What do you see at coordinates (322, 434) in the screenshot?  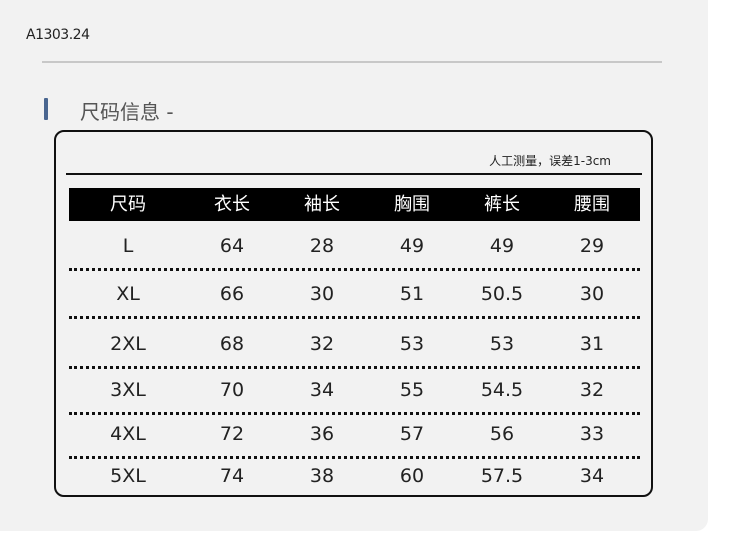 I see `table-cell: 36` at bounding box center [322, 434].